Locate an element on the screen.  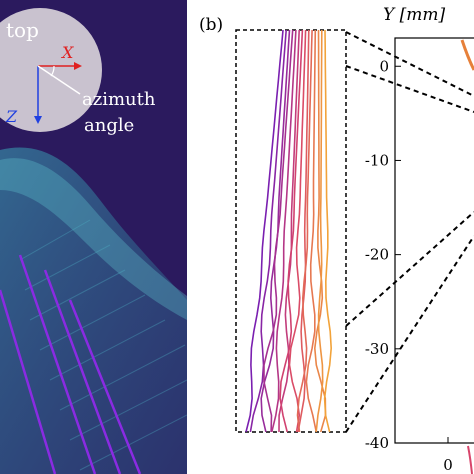
y-axis: 0 -10 -20 -30 -40 is located at coordinates (383, 254).